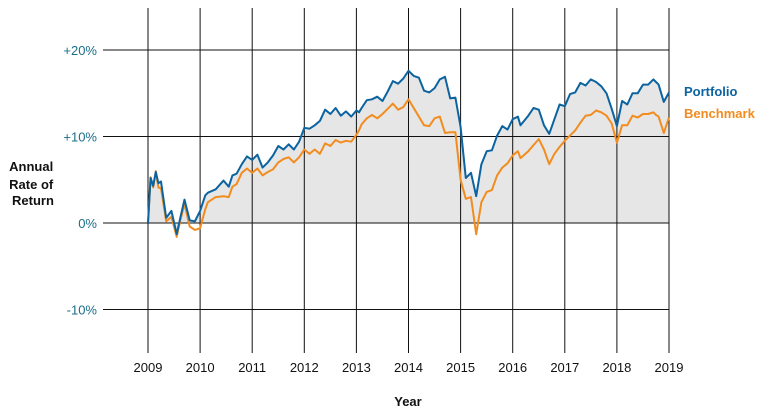 Image resolution: width=772 pixels, height=413 pixels. What do you see at coordinates (564, 367) in the screenshot?
I see `x-tick-label: 2017` at bounding box center [564, 367].